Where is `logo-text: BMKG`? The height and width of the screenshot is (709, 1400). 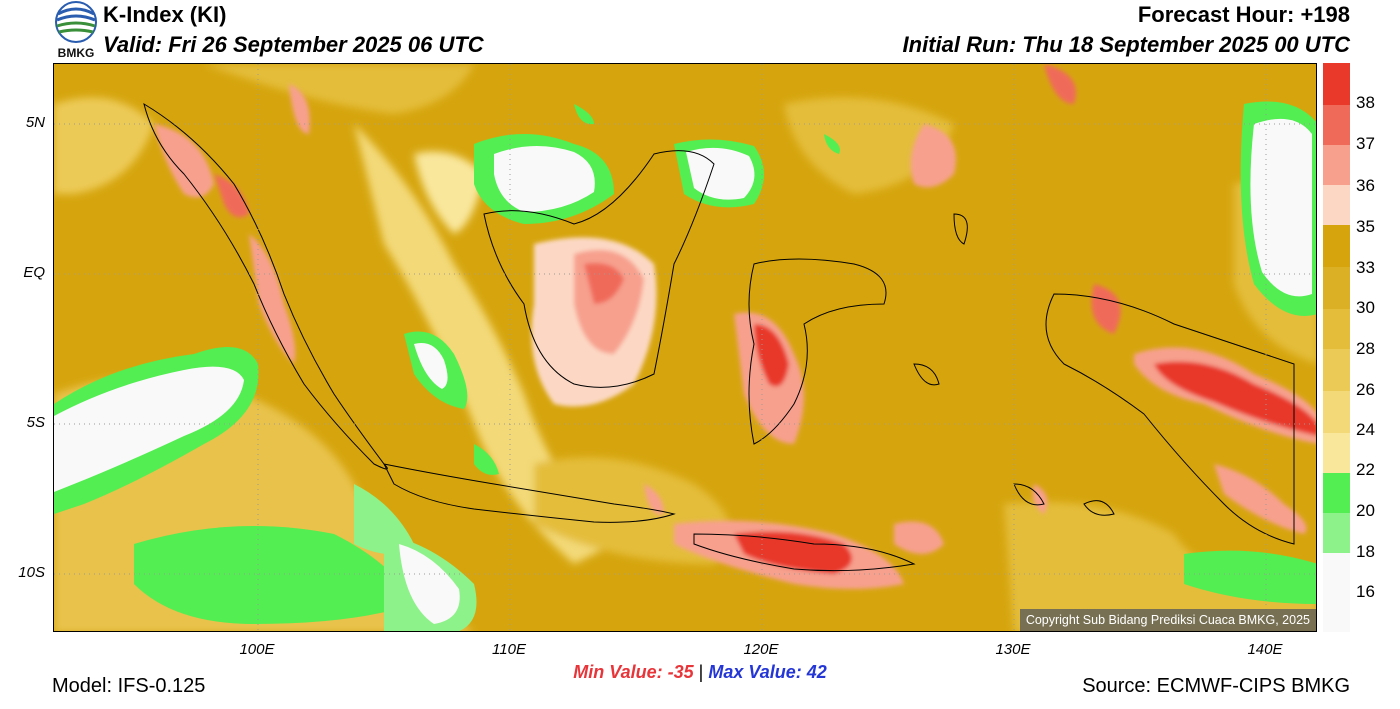
logo-text: BMKG is located at coordinates (76, 53).